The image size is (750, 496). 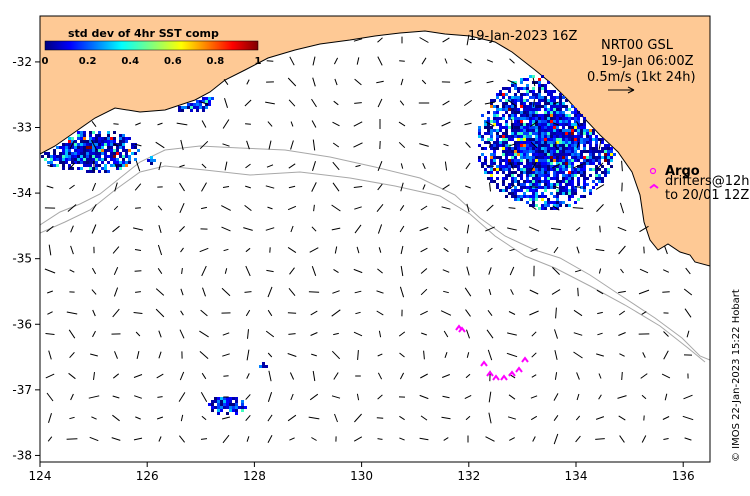 What do you see at coordinates (492, 352) in the screenshot?
I see `argo-drifter-tracks` at bounding box center [492, 352].